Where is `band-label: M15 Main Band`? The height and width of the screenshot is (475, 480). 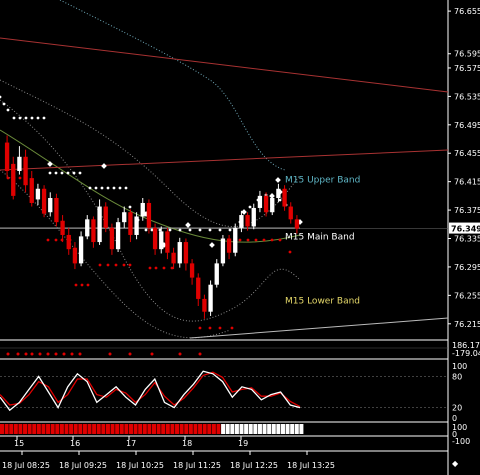 band-label: M15 Main Band is located at coordinates (320, 237).